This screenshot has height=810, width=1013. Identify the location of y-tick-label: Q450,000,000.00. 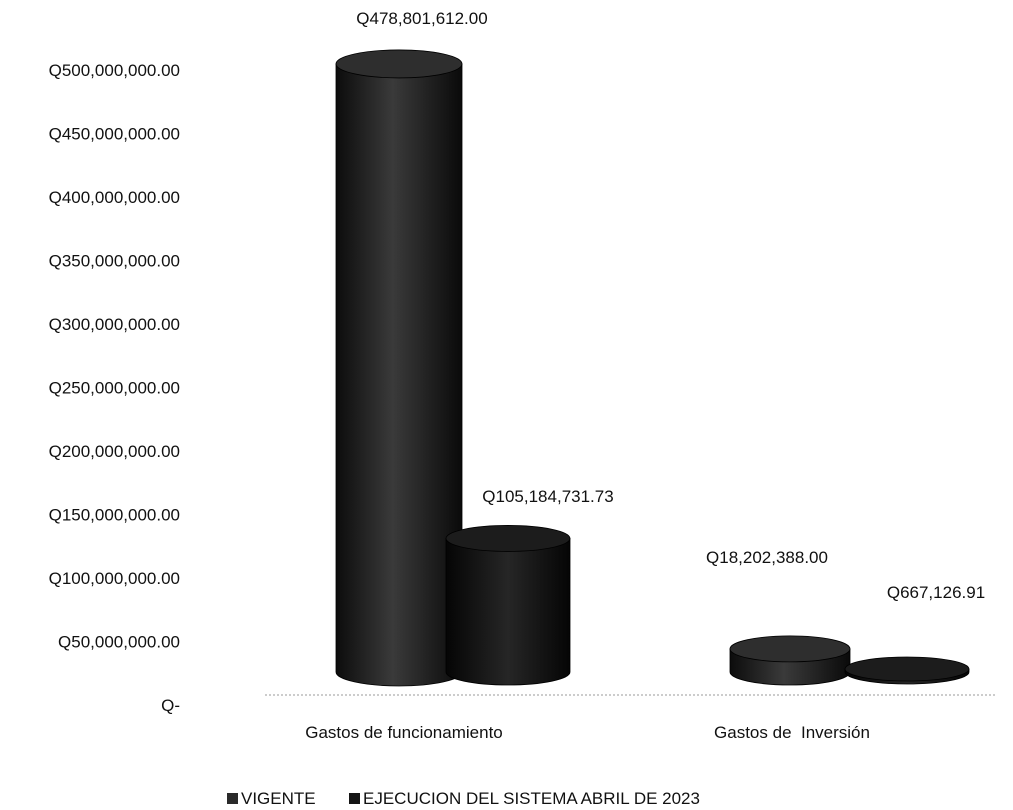
(114, 134).